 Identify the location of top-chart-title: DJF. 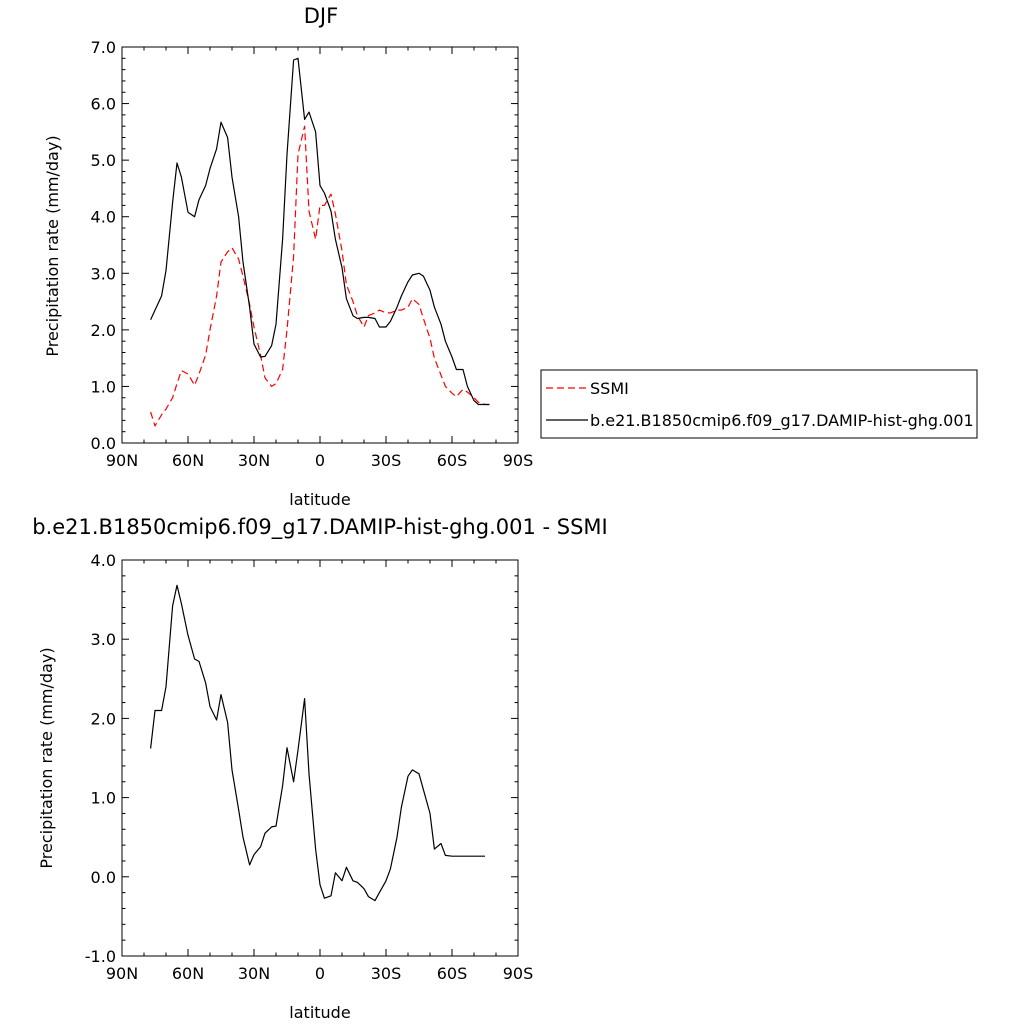
(321, 16).